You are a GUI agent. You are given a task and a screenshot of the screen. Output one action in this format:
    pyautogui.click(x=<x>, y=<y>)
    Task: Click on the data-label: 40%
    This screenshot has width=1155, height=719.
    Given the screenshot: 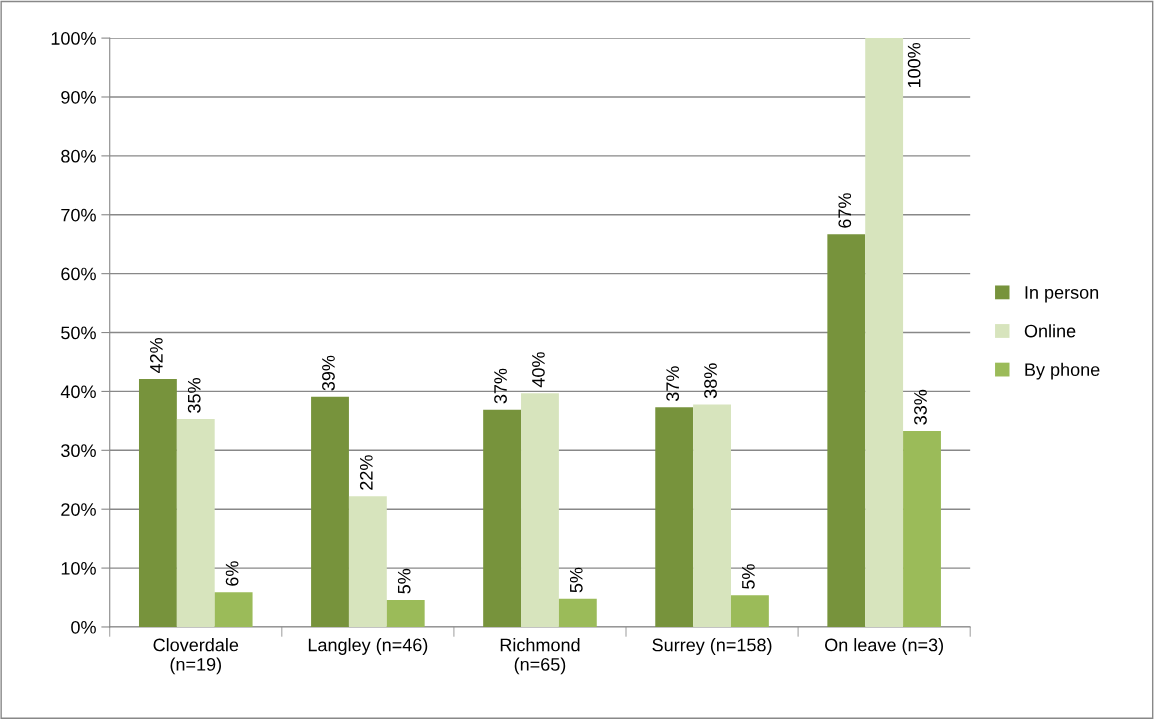 What is the action you would take?
    pyautogui.click(x=538, y=370)
    